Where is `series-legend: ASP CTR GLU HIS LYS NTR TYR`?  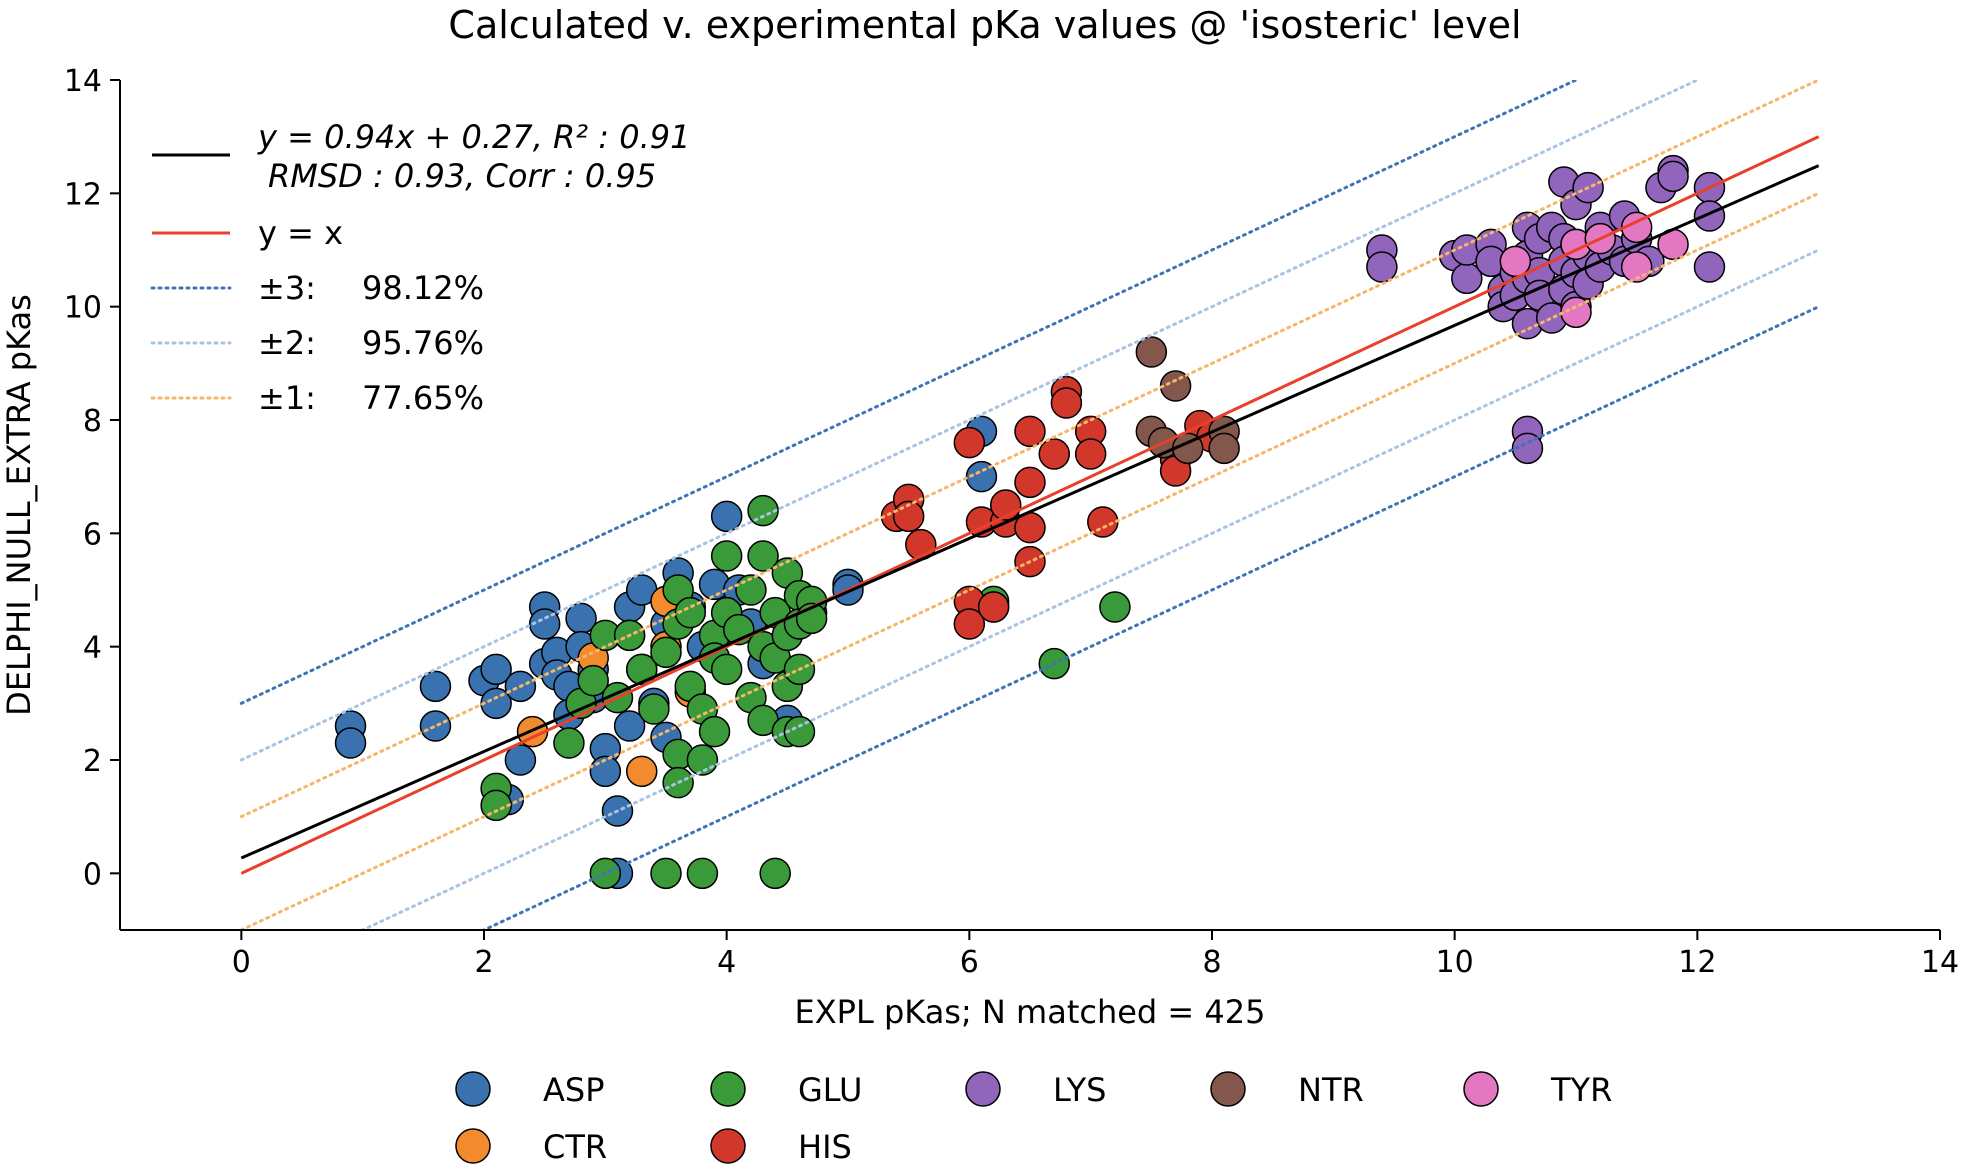 series-legend: ASP CTR GLU HIS LYS NTR TYR is located at coordinates (1033, 1118).